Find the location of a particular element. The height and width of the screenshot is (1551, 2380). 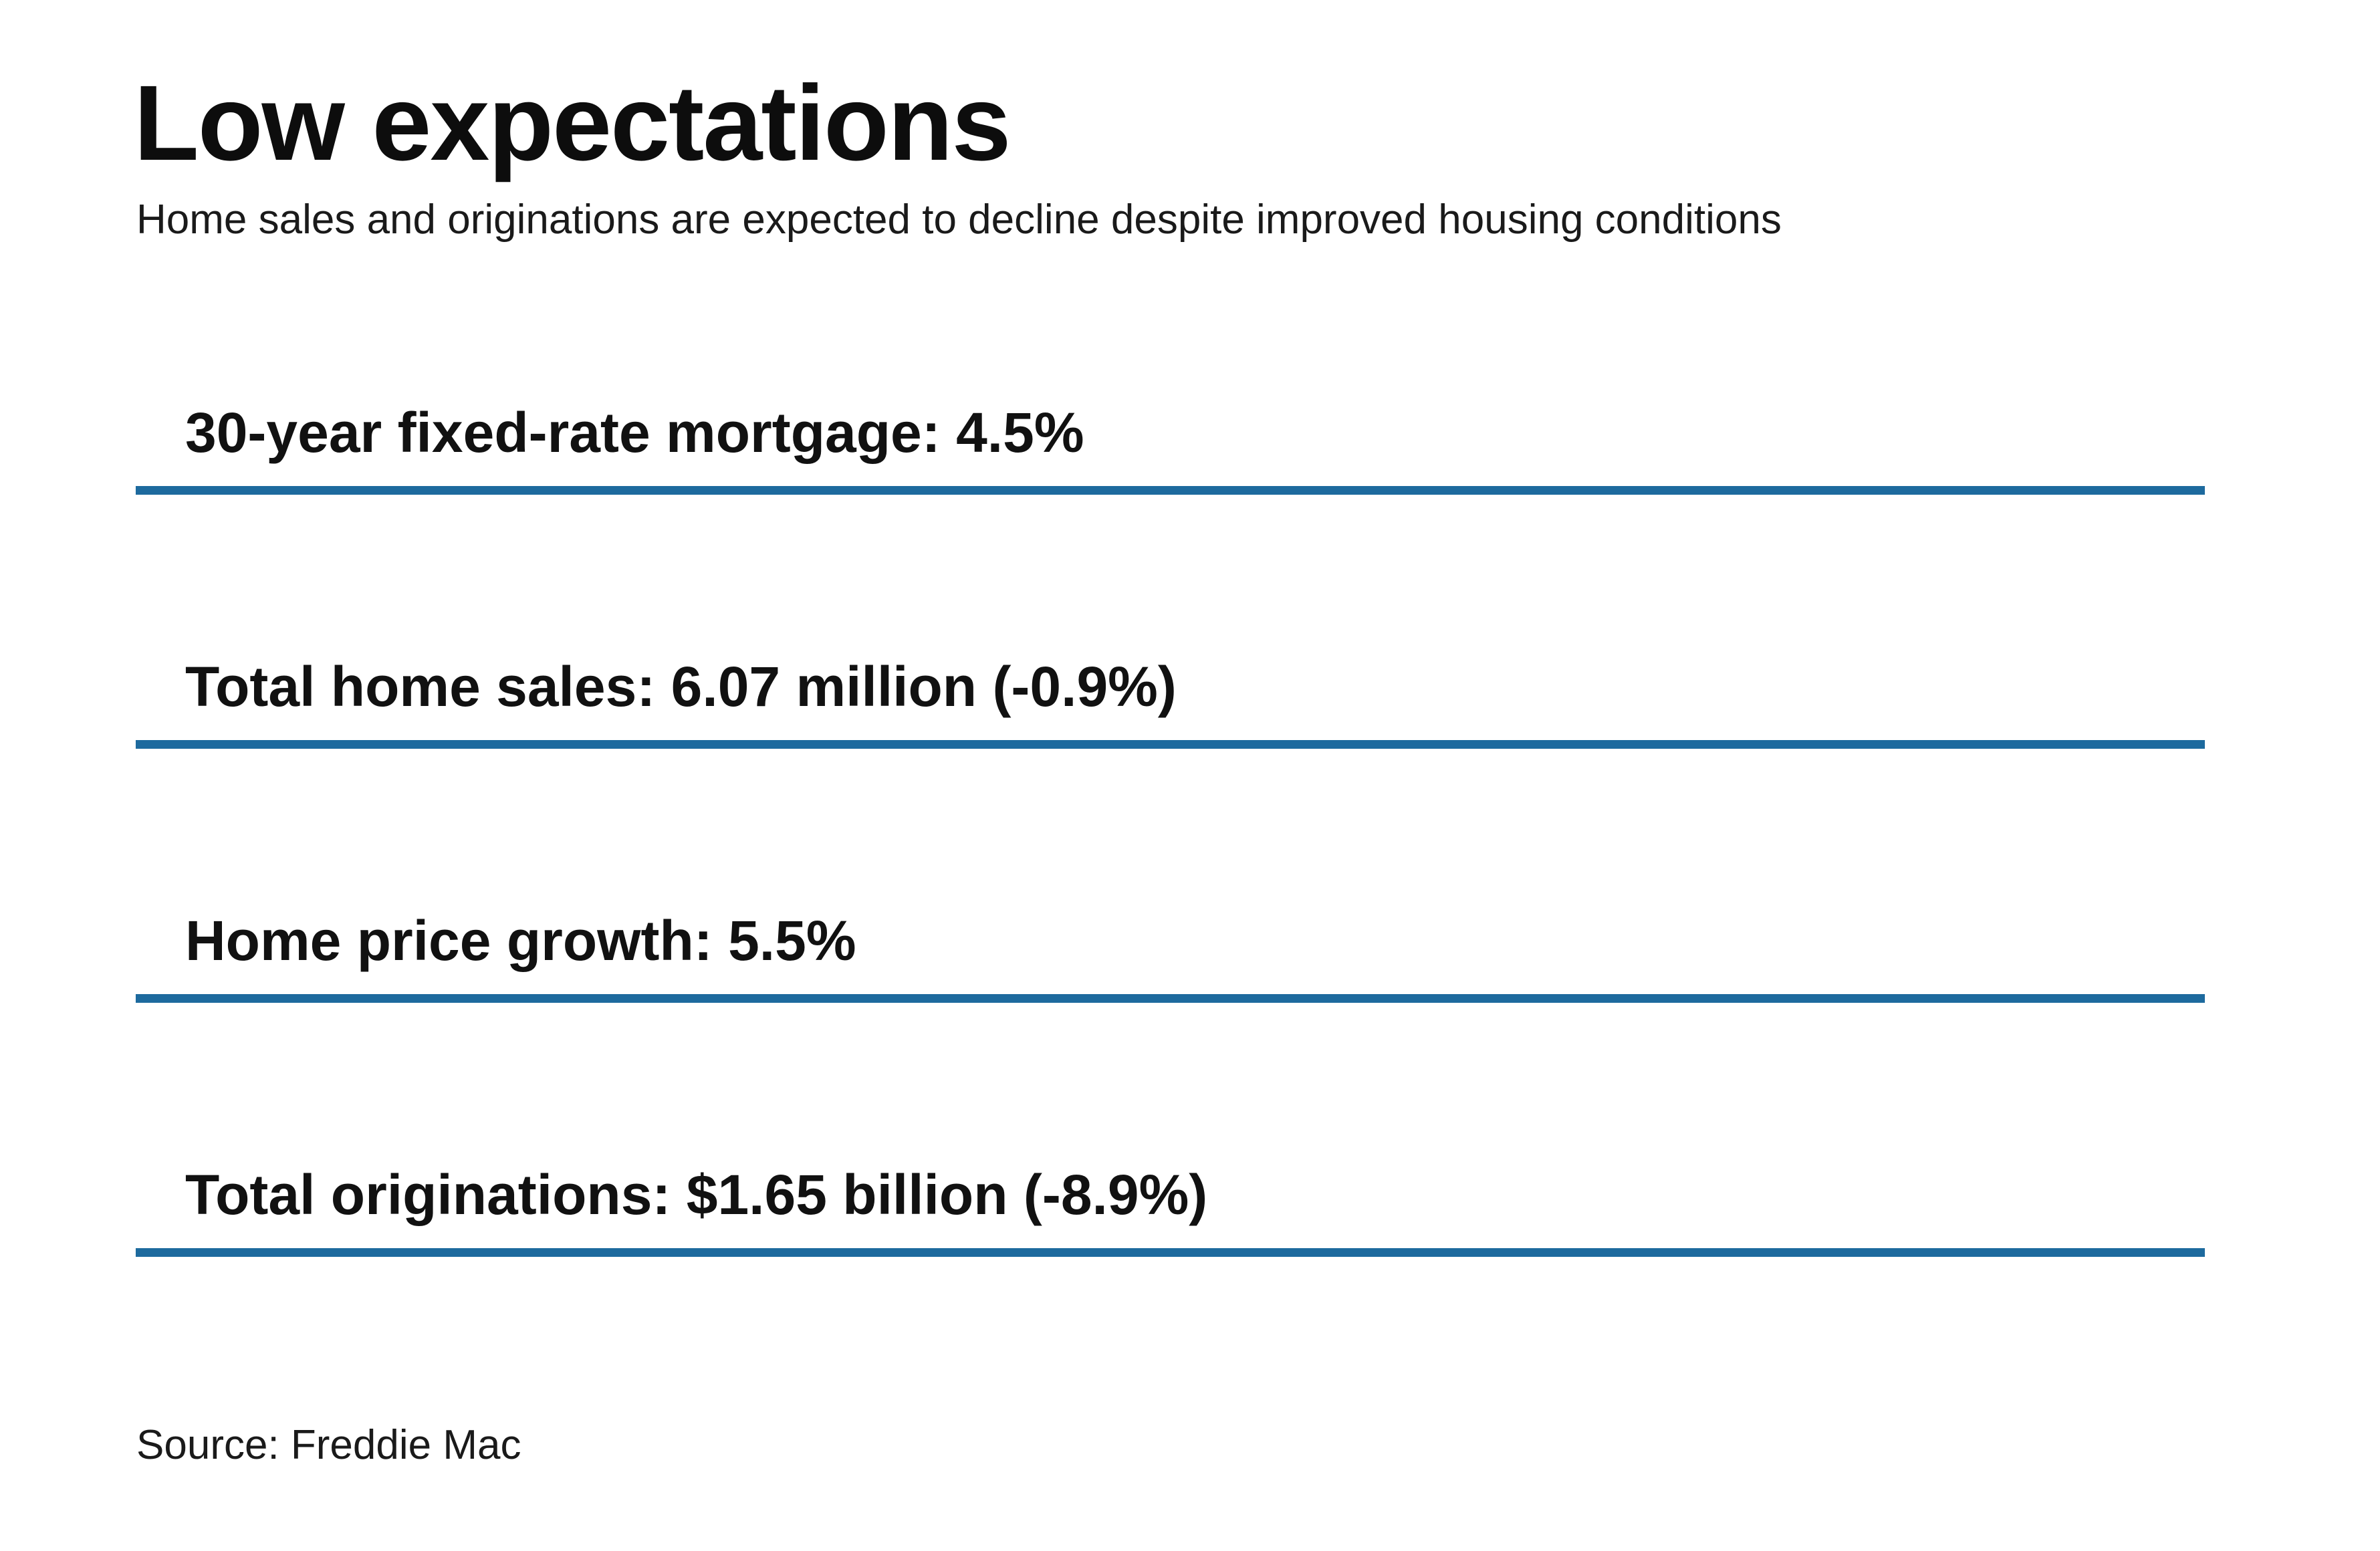

metric-row-home-sales: Total home sales: 6.07 million (-0.9%) is located at coordinates (1170, 704).